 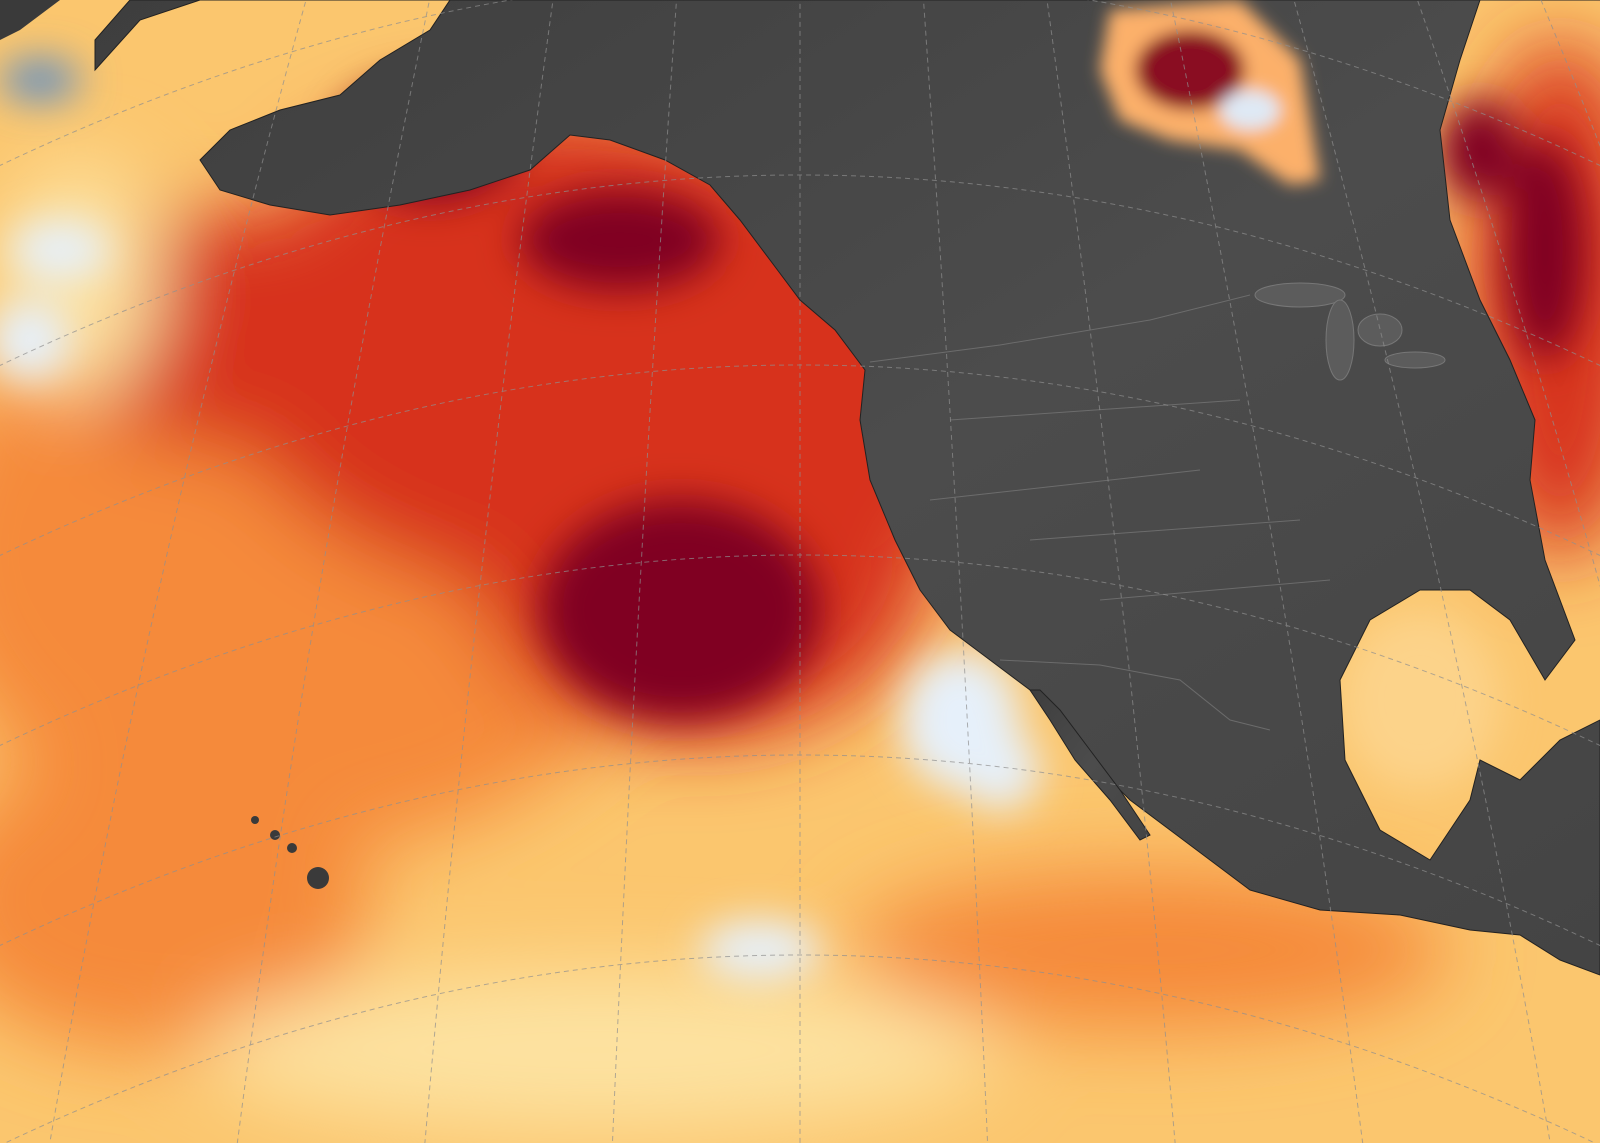 What do you see at coordinates (30, 20) in the screenshot?
I see `russia-corner` at bounding box center [30, 20].